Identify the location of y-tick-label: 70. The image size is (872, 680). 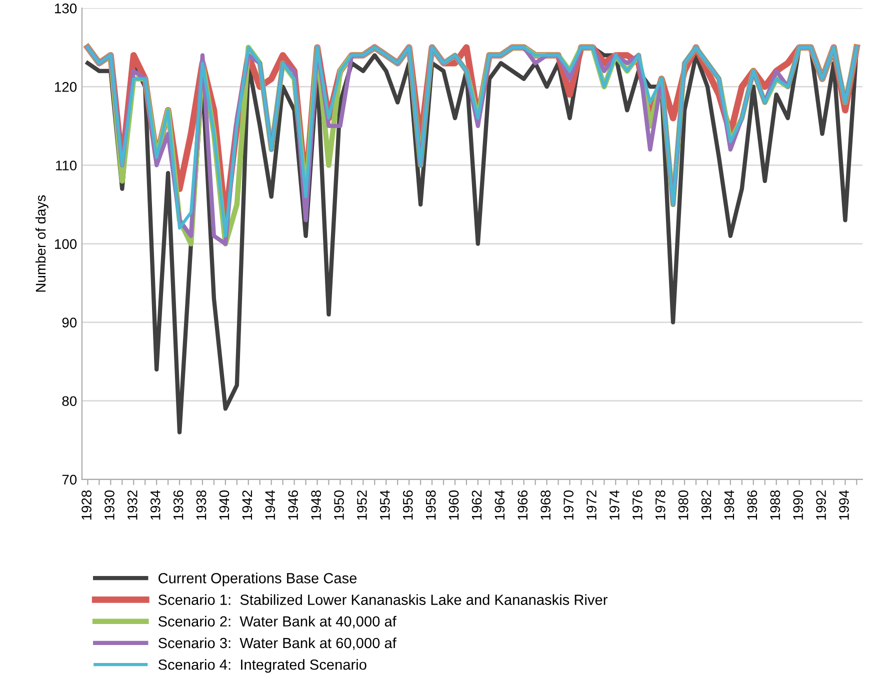
(69, 479).